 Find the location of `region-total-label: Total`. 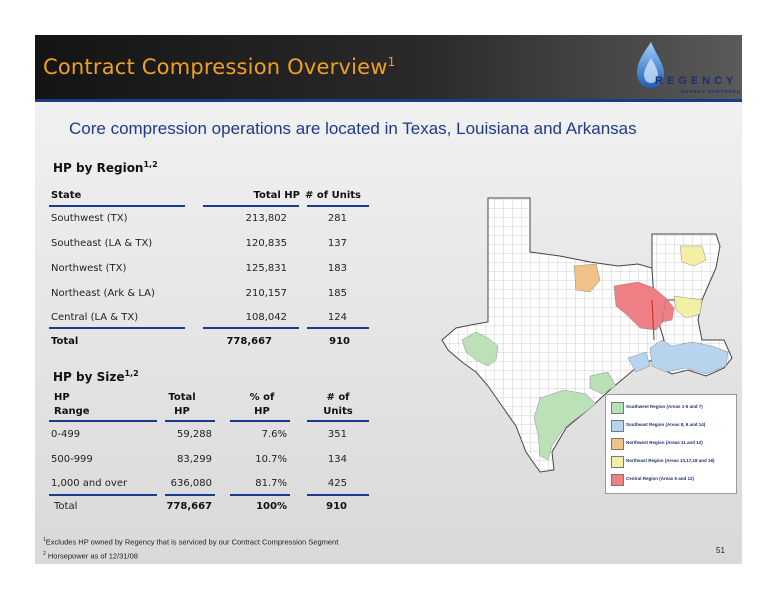

region-total-label: Total is located at coordinates (65, 341).